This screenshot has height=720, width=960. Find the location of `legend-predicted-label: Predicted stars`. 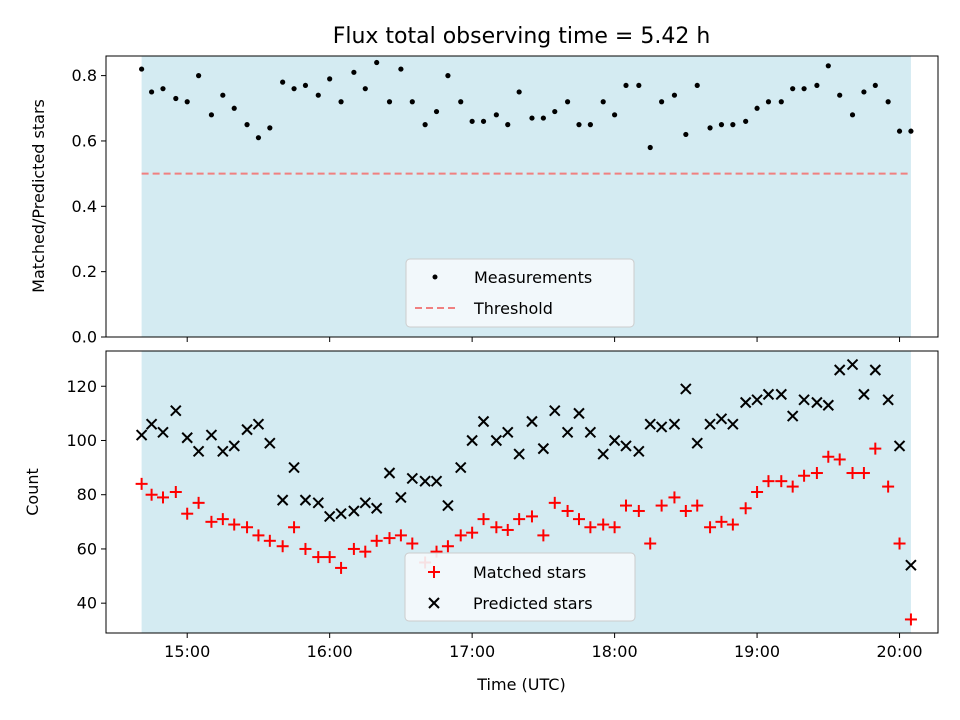

legend-predicted-label: Predicted stars is located at coordinates (533, 603).